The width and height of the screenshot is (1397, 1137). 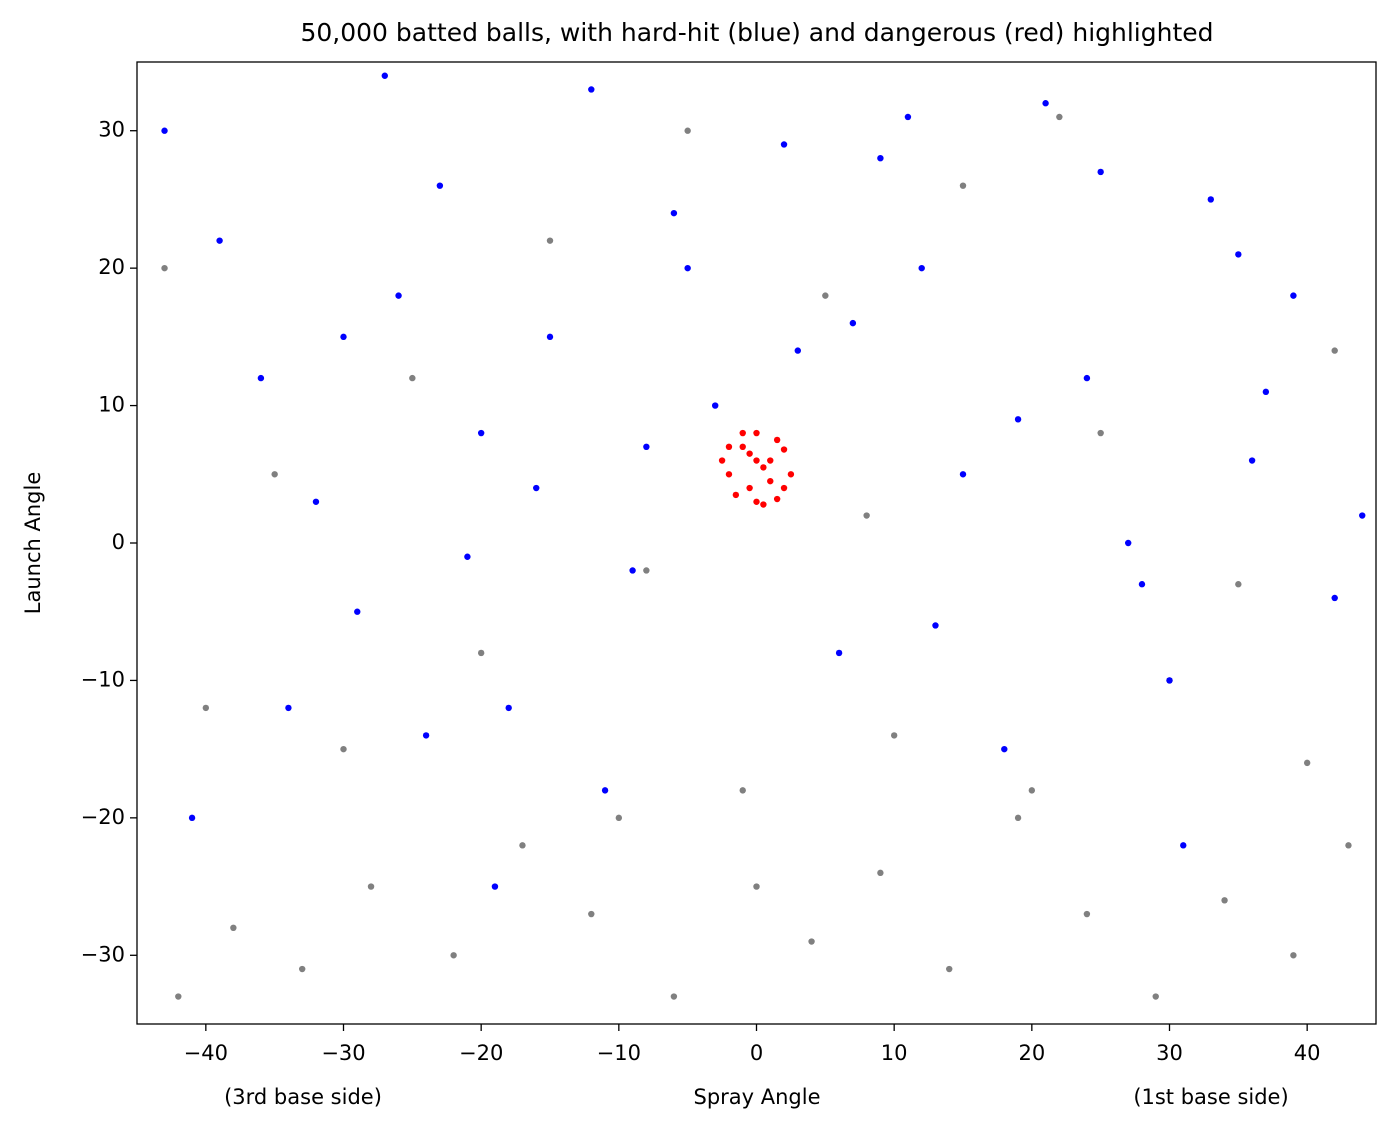 What do you see at coordinates (103, 679) in the screenshot?
I see `y-tick-label: −10` at bounding box center [103, 679].